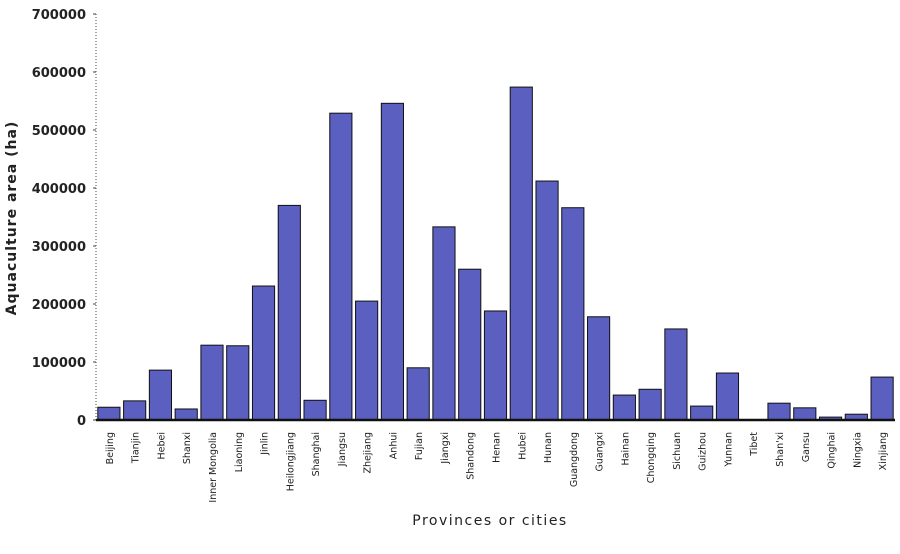 The width and height of the screenshot is (900, 554). Describe the element at coordinates (136, 448) in the screenshot. I see `x-tick-label: Tianjin` at that location.